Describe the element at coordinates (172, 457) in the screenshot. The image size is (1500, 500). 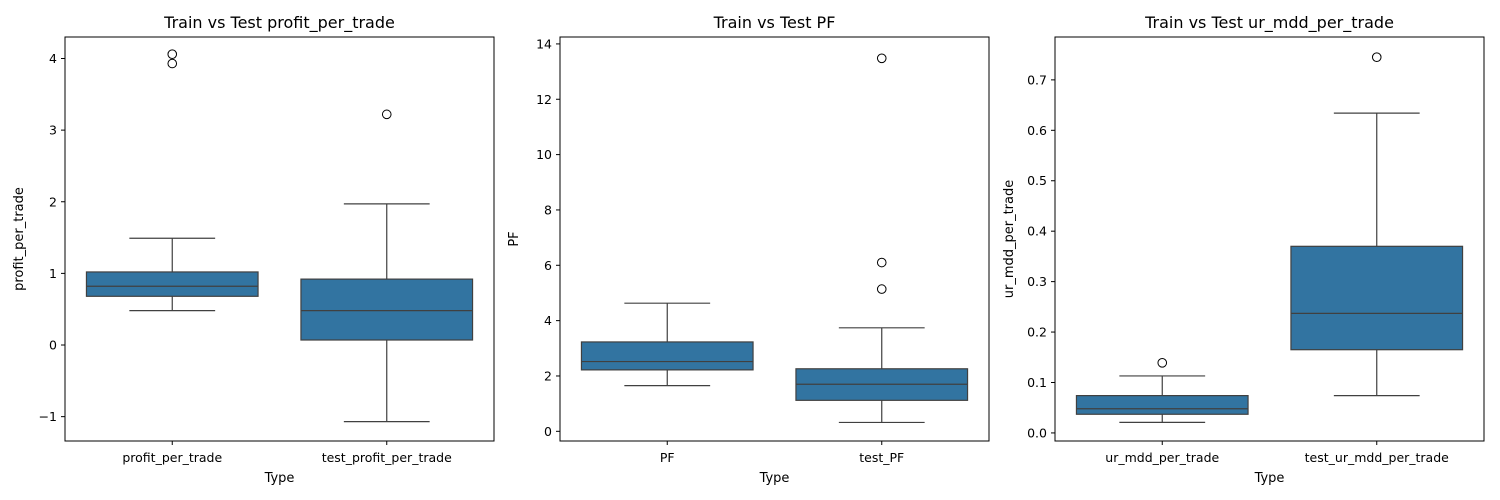
I see `x-tick-label: profit_per_trade` at that location.